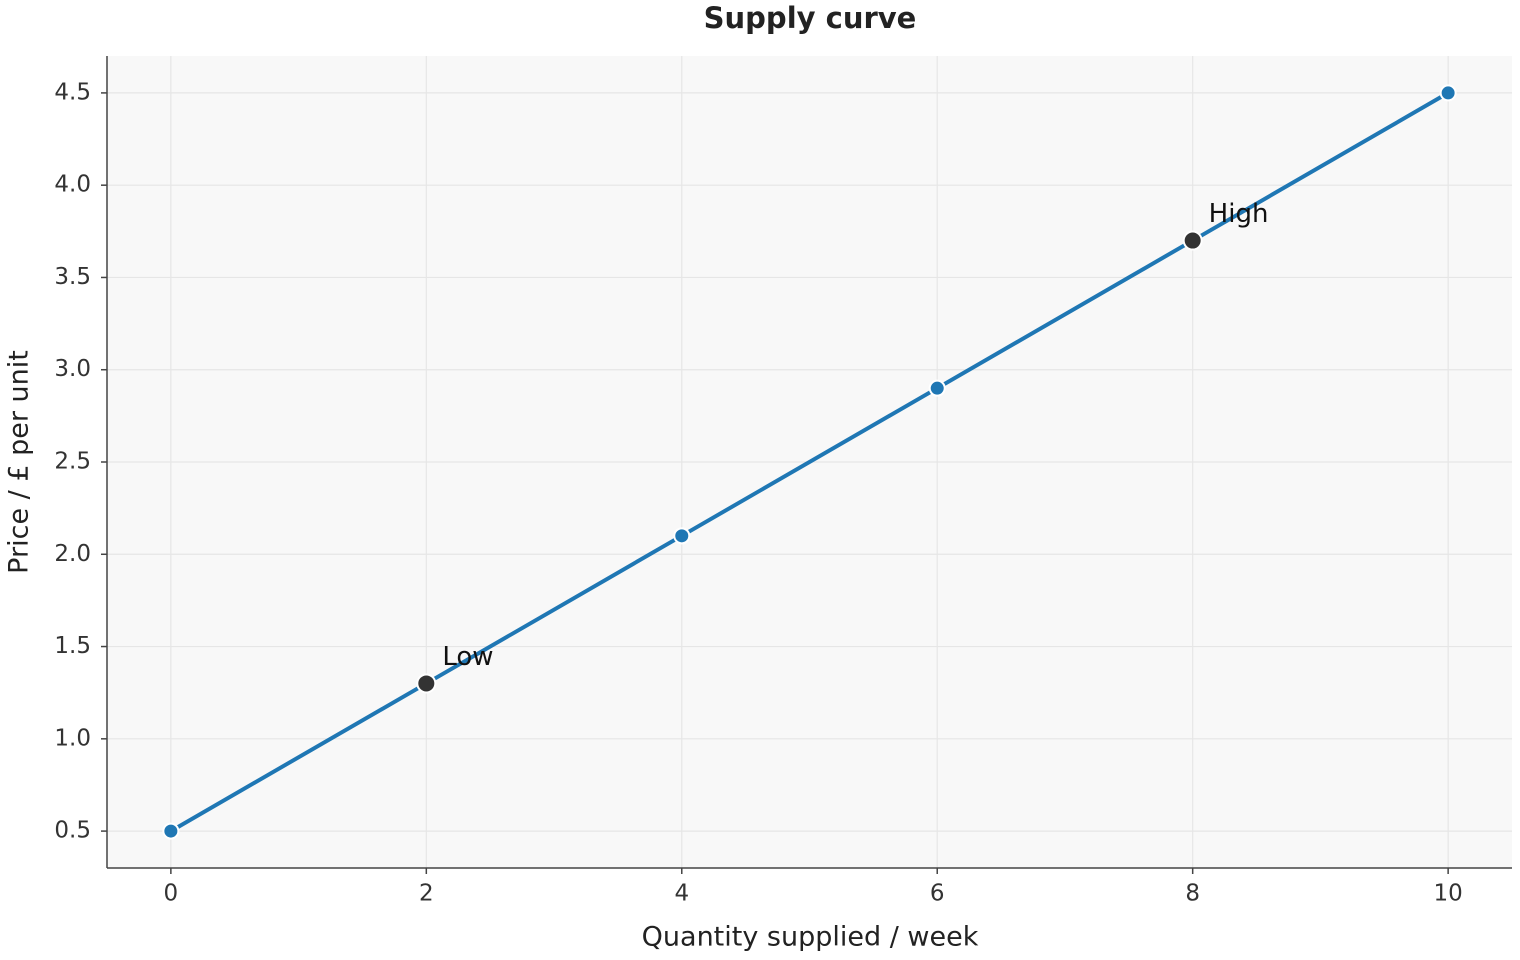 This screenshot has width=1520, height=960. I want to click on annotation-label: High, so click(1239, 214).